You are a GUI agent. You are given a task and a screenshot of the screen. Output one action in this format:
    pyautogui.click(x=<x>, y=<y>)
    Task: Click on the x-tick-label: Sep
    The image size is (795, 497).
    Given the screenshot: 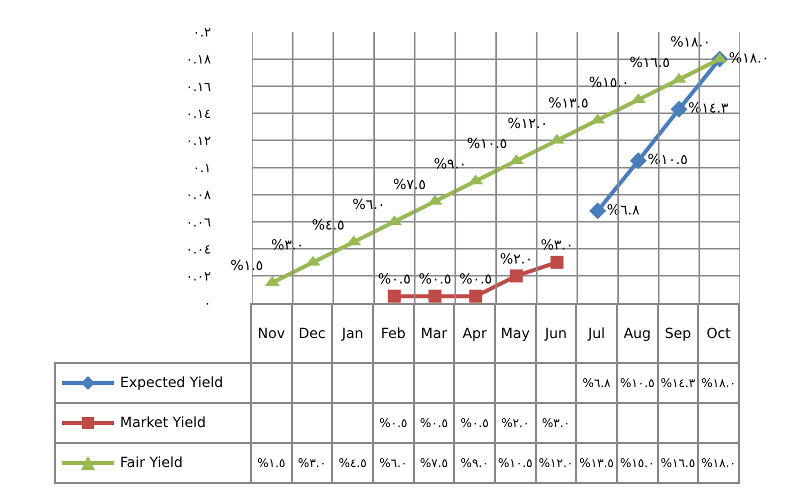 What is the action you would take?
    pyautogui.click(x=678, y=333)
    